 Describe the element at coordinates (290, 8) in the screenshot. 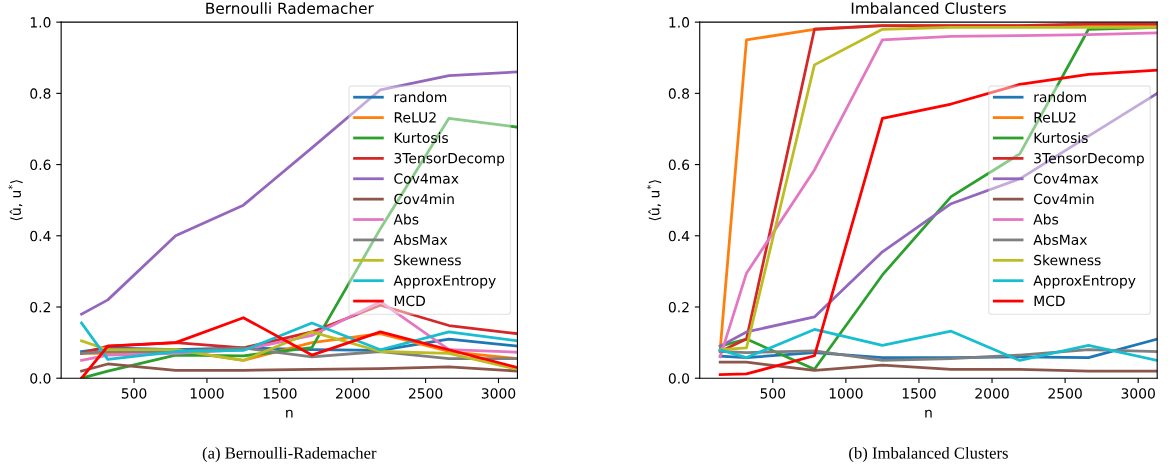

I see `chart-title: Bernoulli Rademacher` at that location.